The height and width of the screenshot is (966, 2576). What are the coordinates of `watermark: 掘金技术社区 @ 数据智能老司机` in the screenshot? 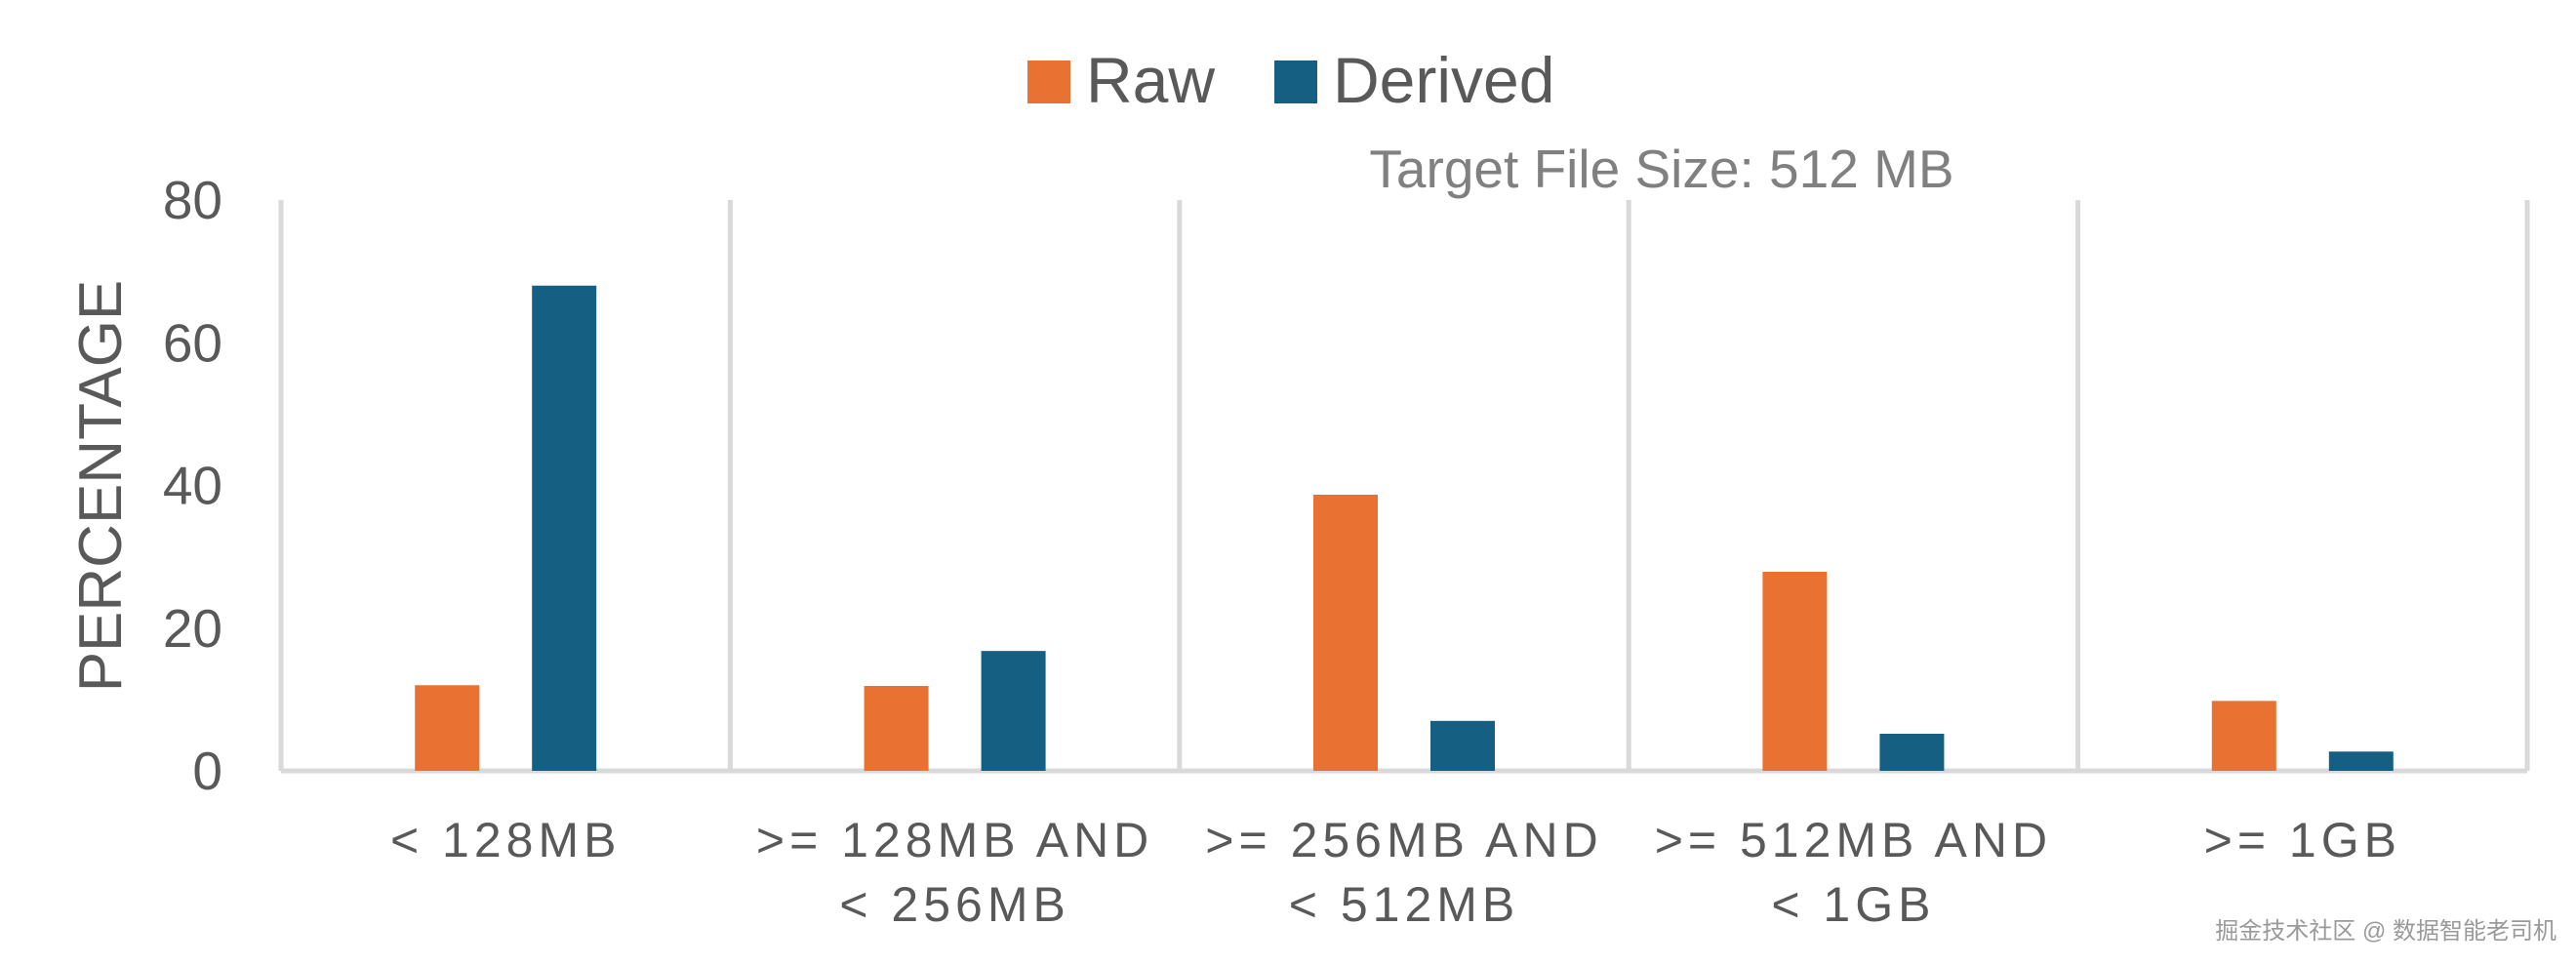 It's located at (2385, 931).